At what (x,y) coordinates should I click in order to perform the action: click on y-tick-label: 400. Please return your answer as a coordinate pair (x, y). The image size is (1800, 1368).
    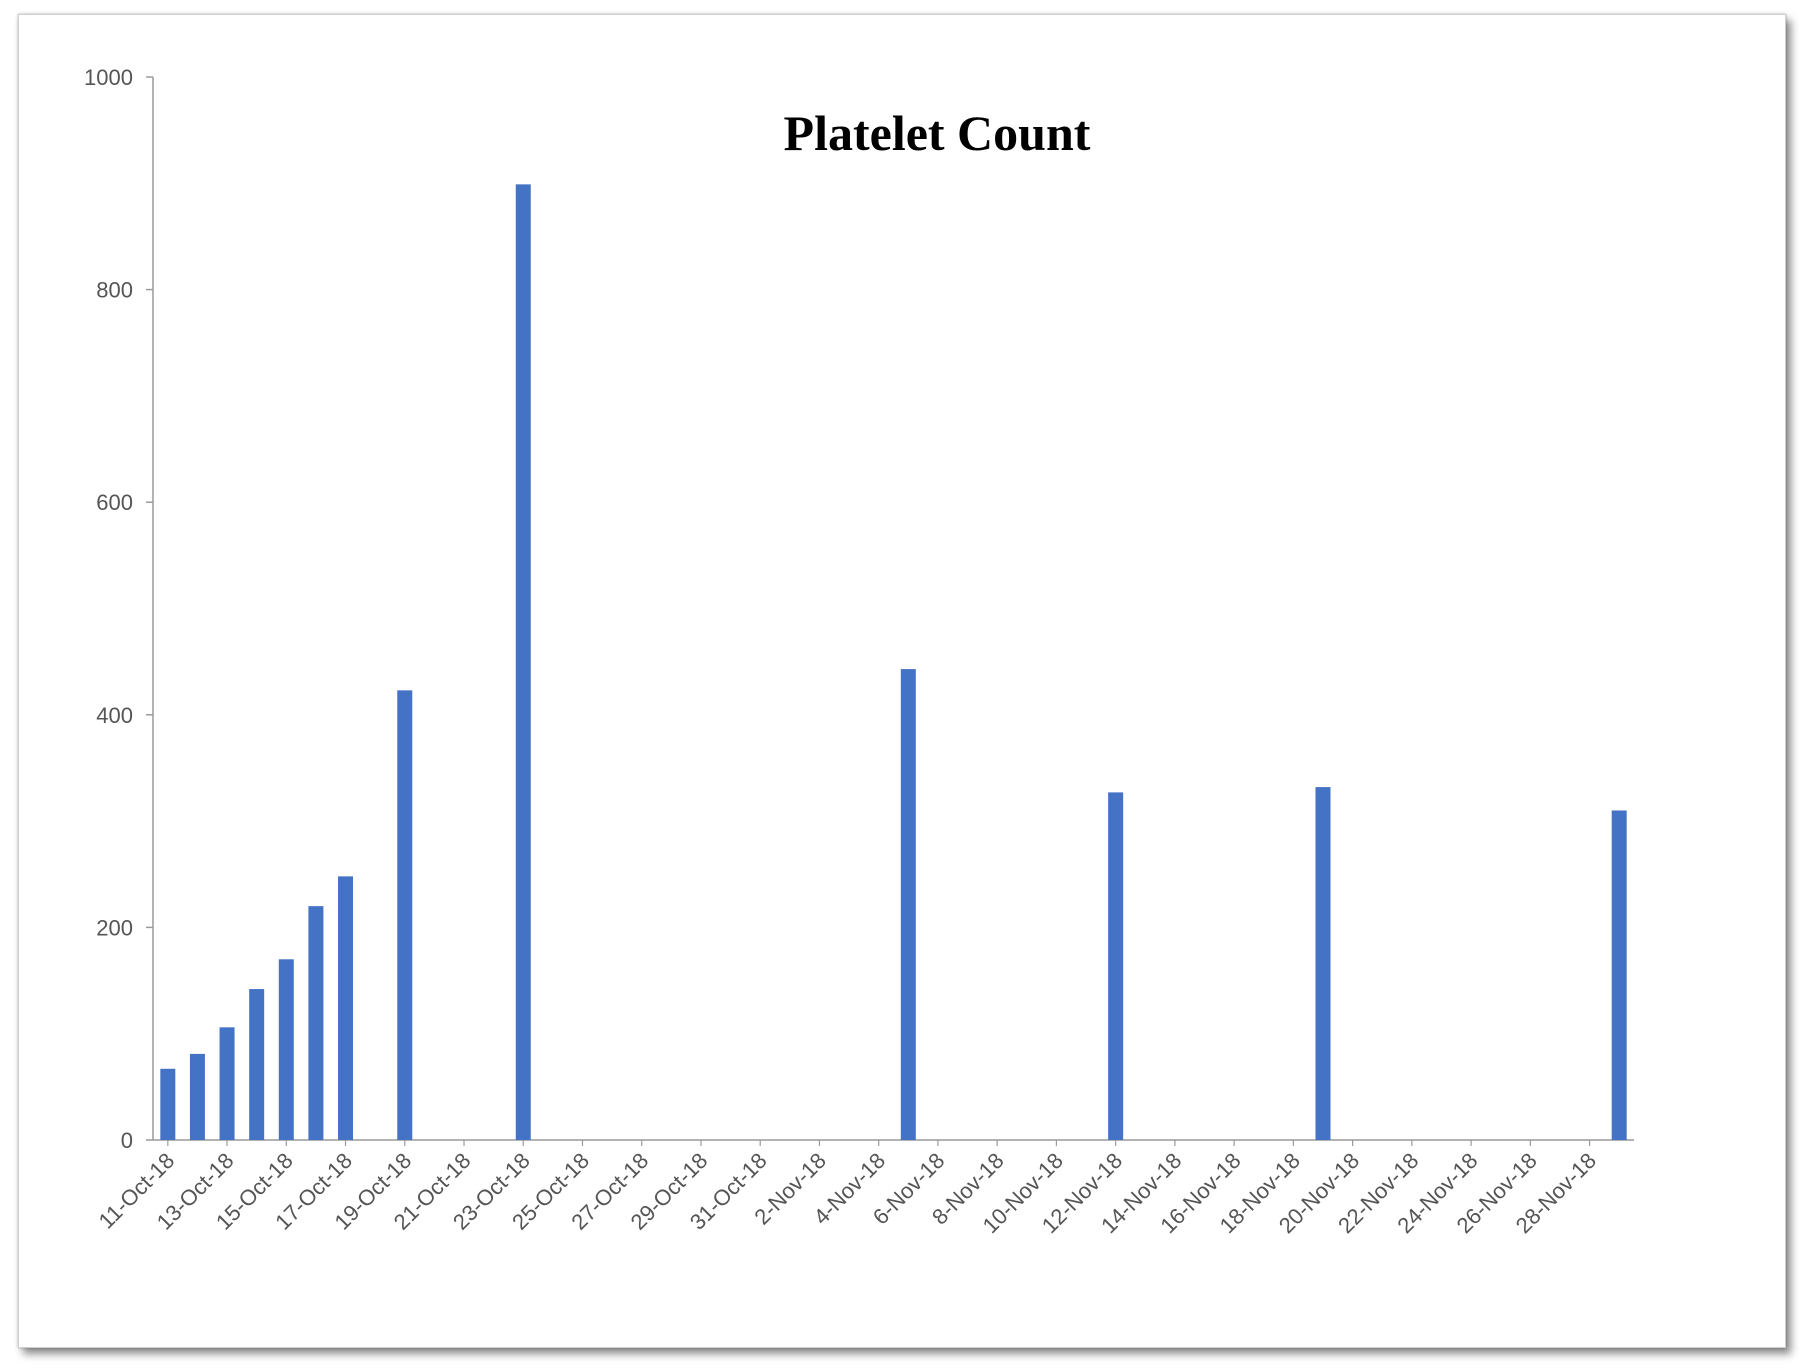
    Looking at the image, I should click on (114, 715).